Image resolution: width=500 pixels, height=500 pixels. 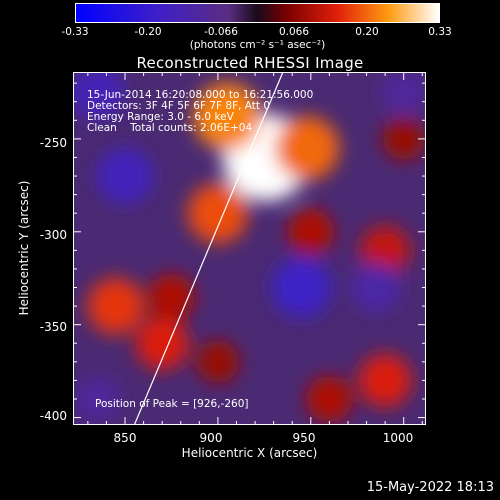 What do you see at coordinates (211, 438) in the screenshot?
I see `x-tick-900: 900` at bounding box center [211, 438].